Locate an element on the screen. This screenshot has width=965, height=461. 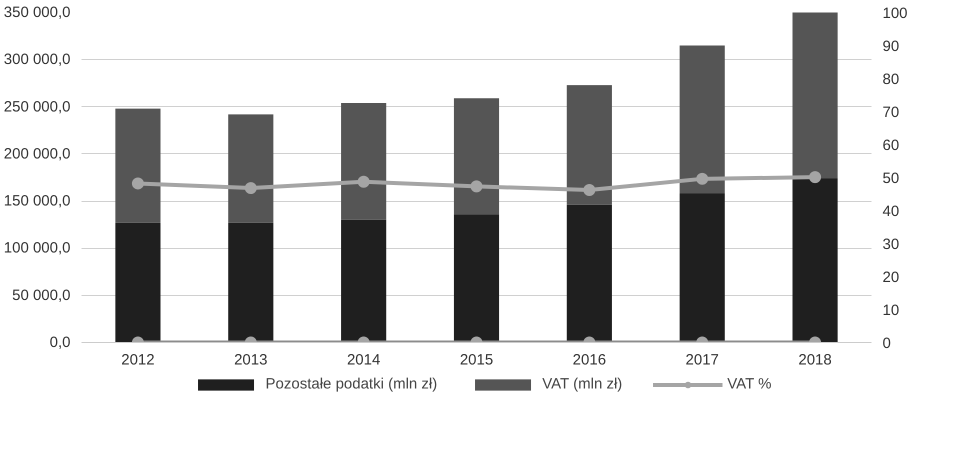
y2-tick-label: 60 is located at coordinates (891, 145).